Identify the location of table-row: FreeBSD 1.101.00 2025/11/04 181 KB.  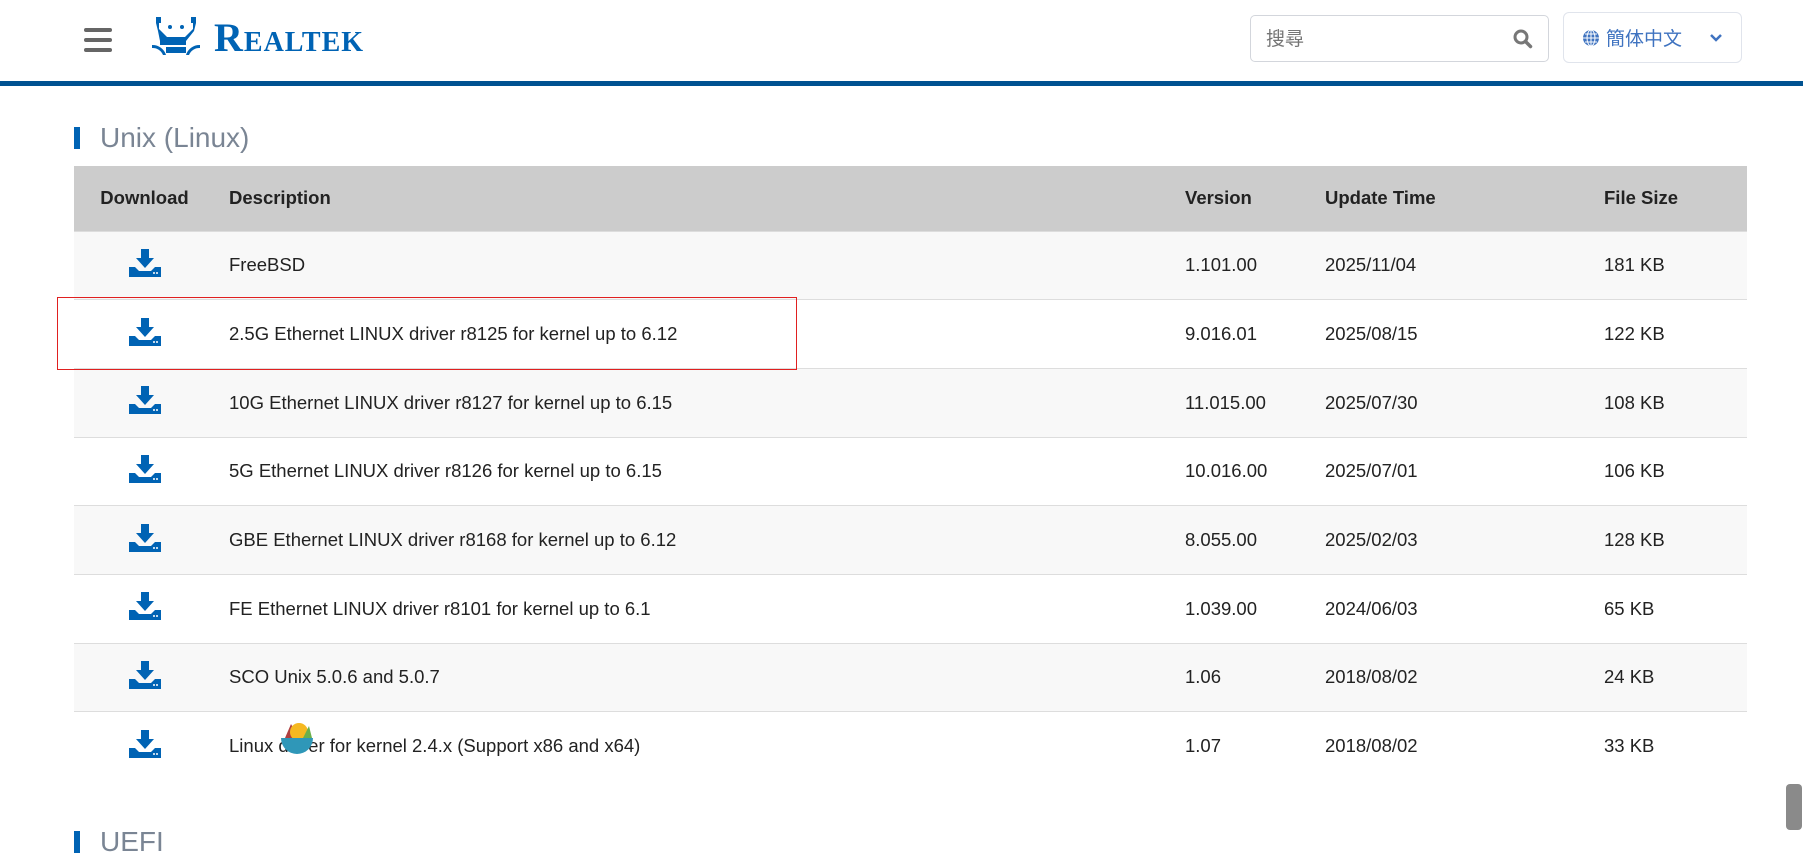
(910, 265).